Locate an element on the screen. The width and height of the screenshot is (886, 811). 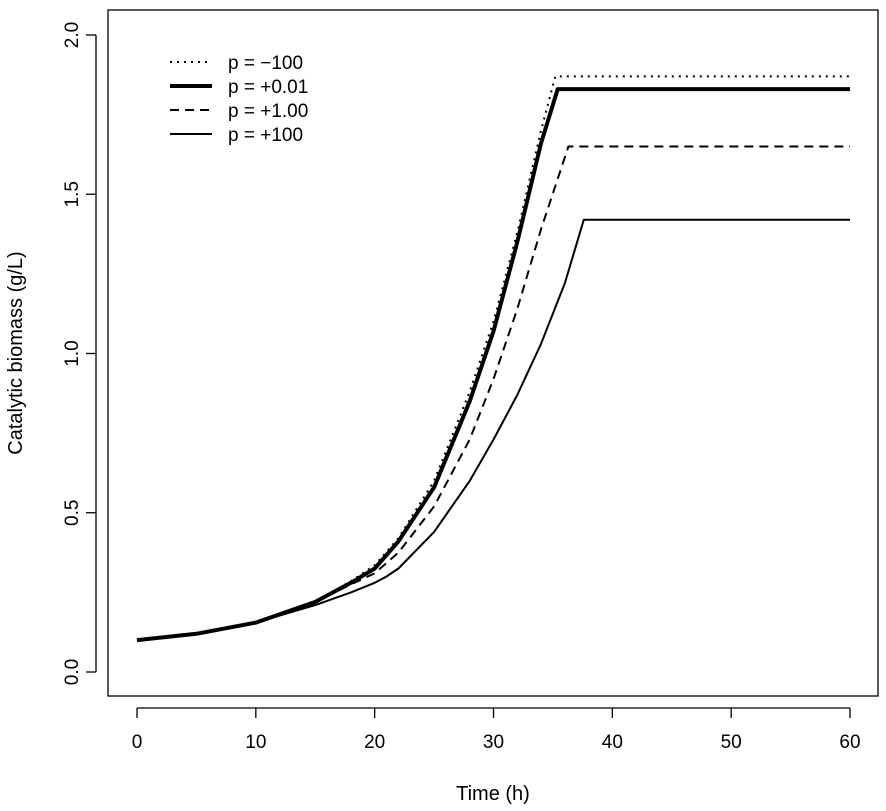
y-axis: 0.0 0.5 1.0 1.5 2.0 is located at coordinates (79, 353).